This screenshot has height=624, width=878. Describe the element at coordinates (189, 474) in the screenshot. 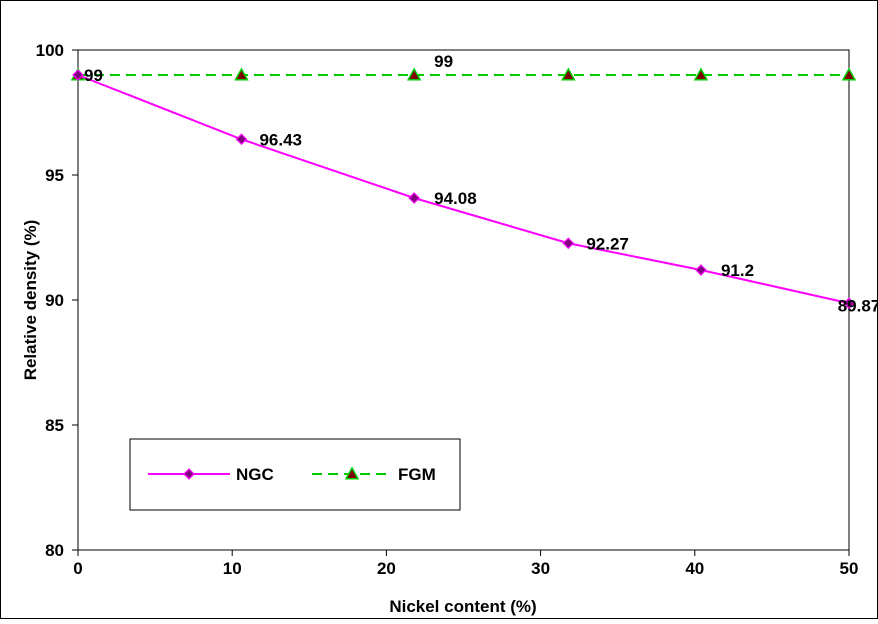

I see `legend-ngc-marker` at that location.